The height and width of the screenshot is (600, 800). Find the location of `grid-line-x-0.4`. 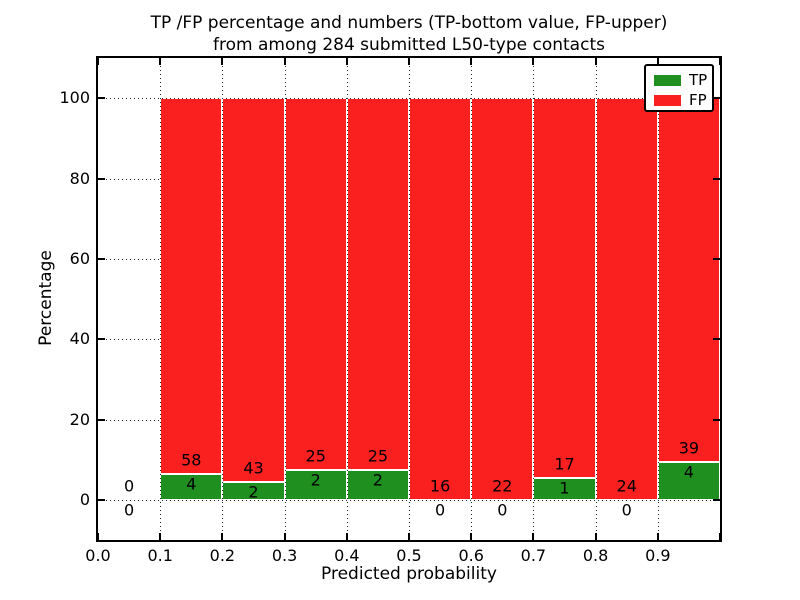

grid-line-x-0.4 is located at coordinates (347, 299).